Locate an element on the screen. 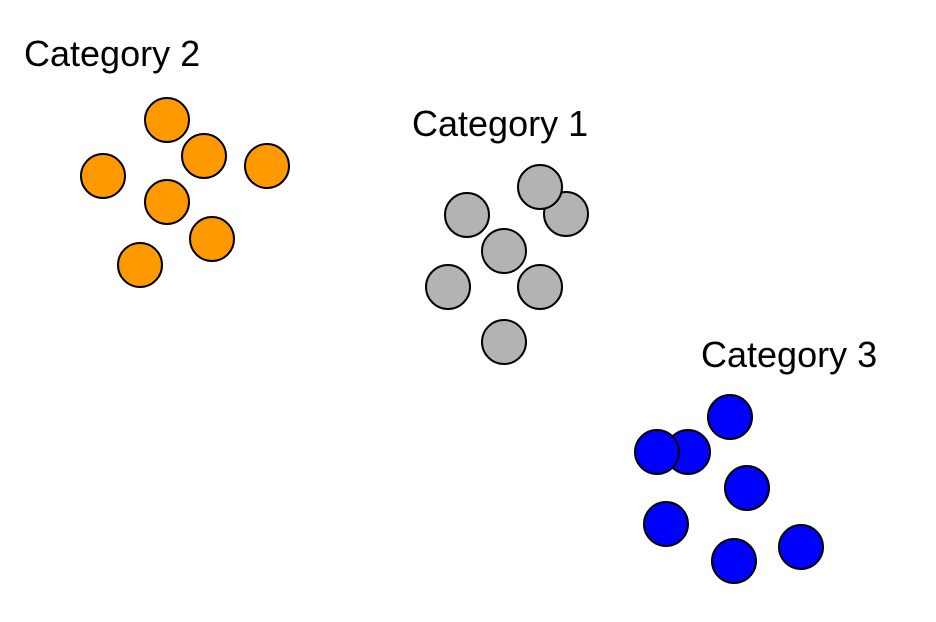  cluster-category-1: Category 1 is located at coordinates (500, 234).